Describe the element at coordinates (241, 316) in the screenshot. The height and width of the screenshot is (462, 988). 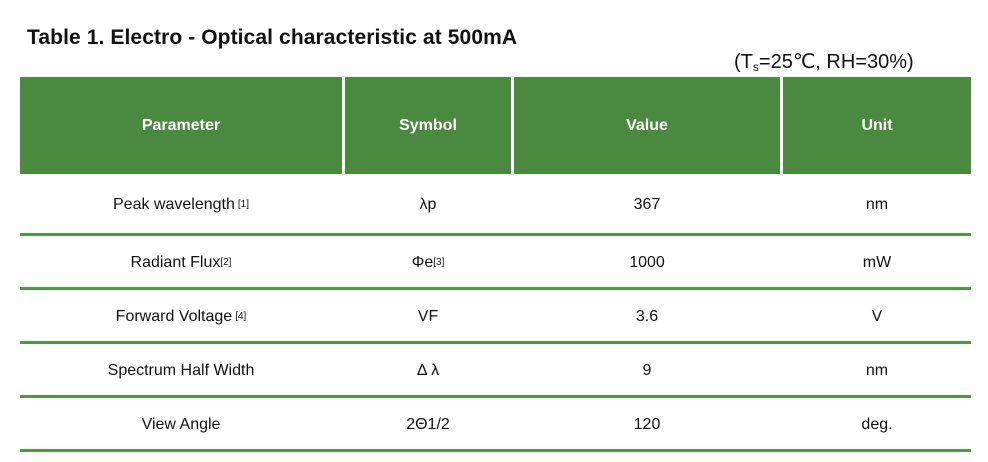
I see `parameter-footnote: [4]` at that location.